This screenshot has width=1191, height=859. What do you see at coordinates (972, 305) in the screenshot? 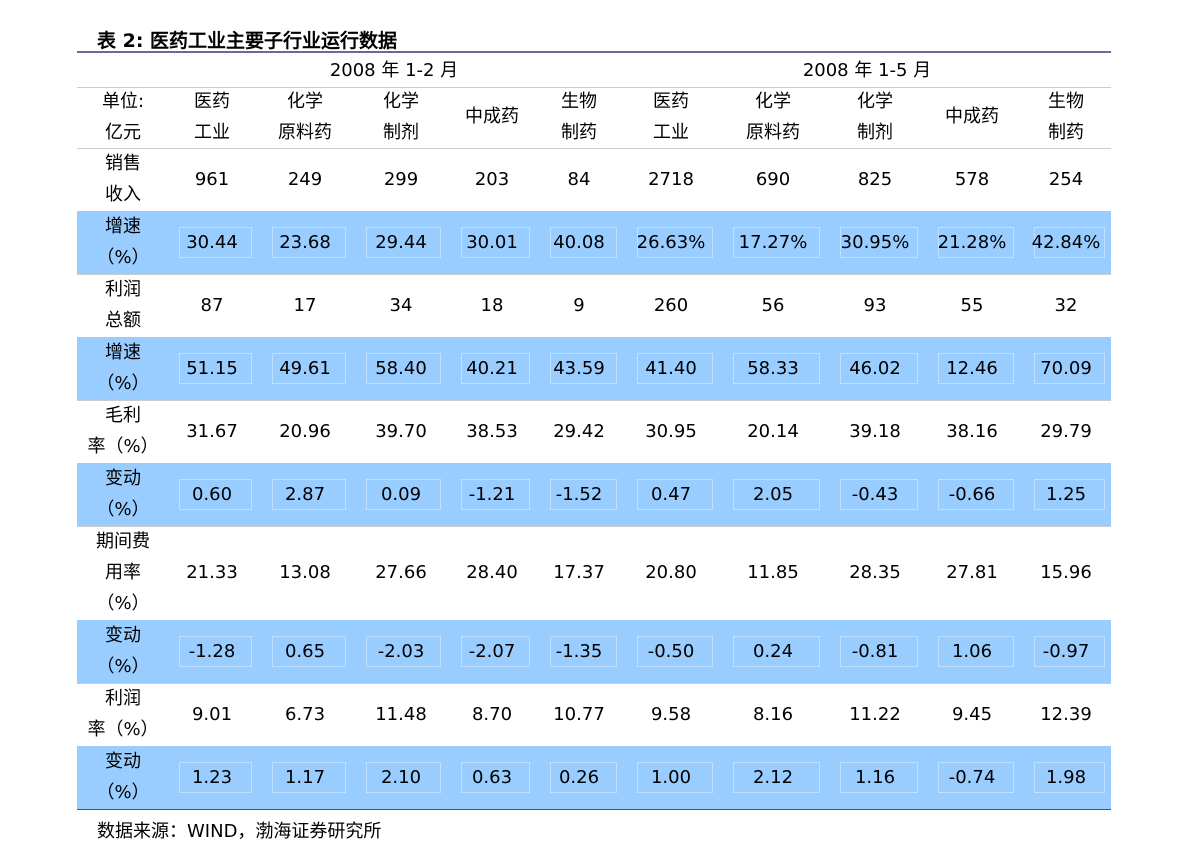
I see `cell-value: 55` at bounding box center [972, 305].